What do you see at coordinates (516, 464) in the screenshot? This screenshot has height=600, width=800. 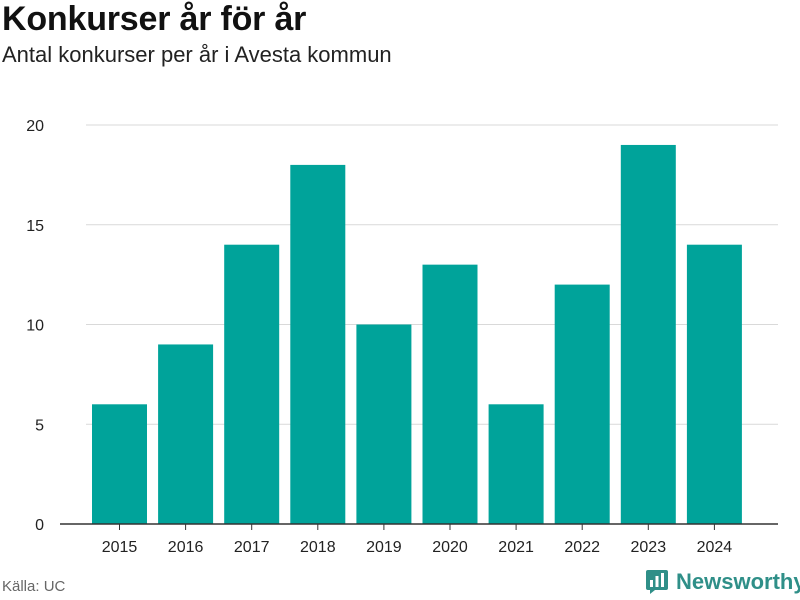 I see `bar-2021` at bounding box center [516, 464].